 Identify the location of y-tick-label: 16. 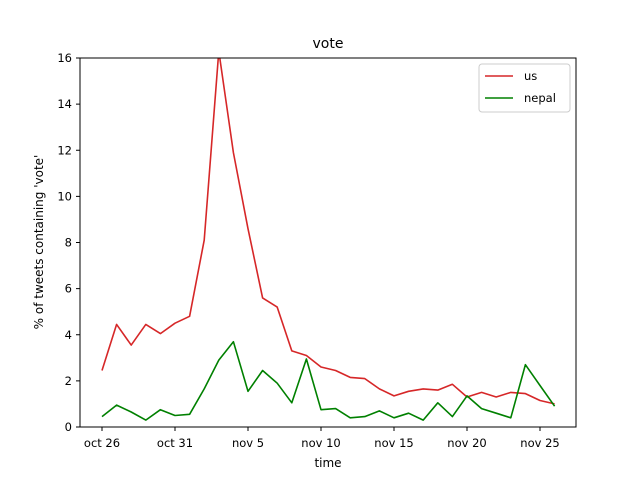
(64, 58).